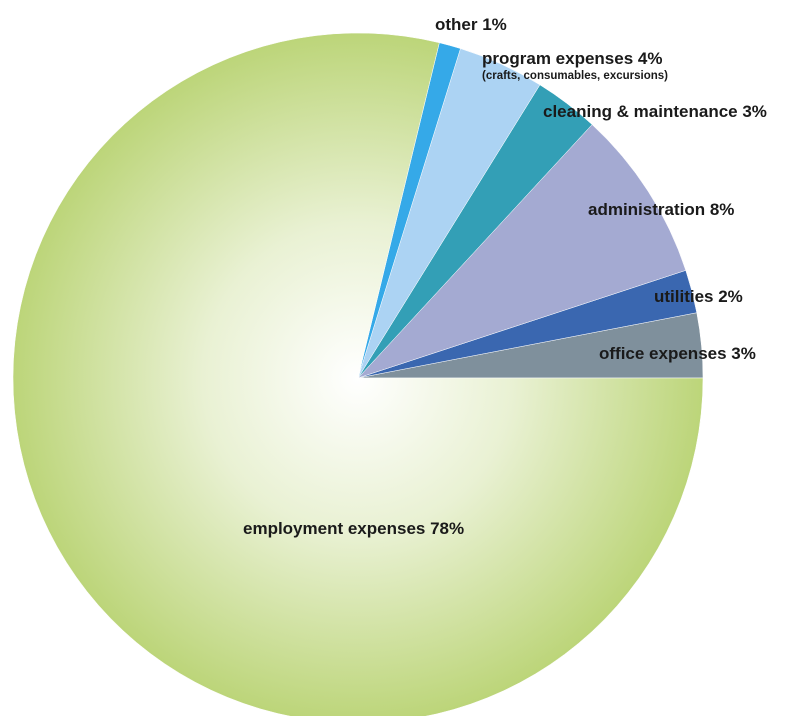  What do you see at coordinates (661, 209) in the screenshot?
I see `slice-label-administration: administration 8%` at bounding box center [661, 209].